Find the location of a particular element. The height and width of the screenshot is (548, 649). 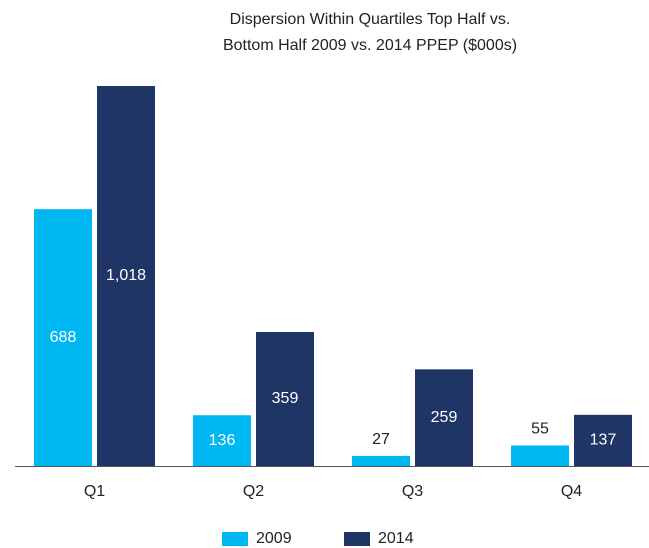

data-label: 688 is located at coordinates (63, 337).